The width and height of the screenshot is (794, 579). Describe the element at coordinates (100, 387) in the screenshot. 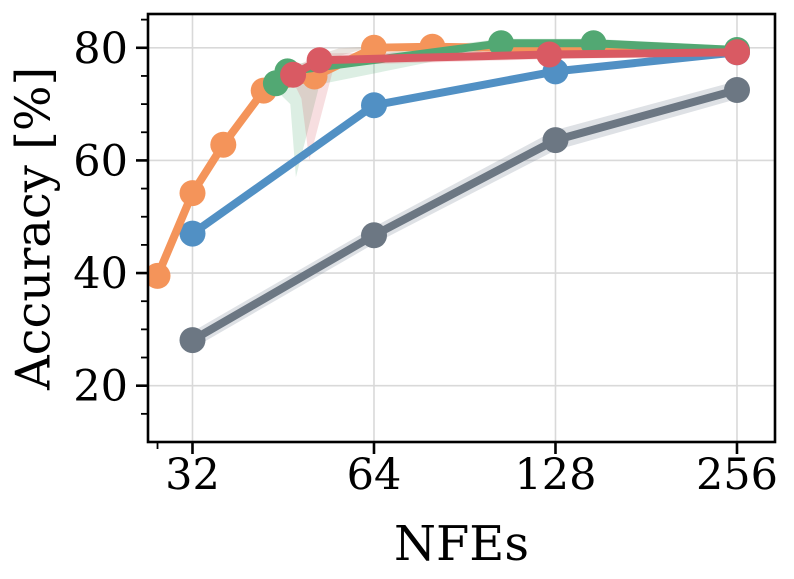

I see `y-tick-label-20: 20` at that location.